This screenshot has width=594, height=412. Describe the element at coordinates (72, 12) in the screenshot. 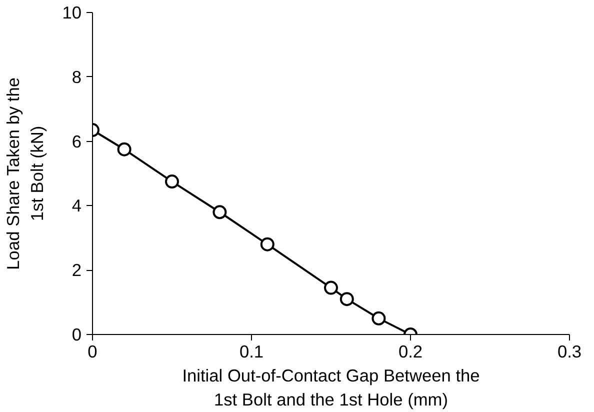

I see `y-tick-label: 10` at that location.